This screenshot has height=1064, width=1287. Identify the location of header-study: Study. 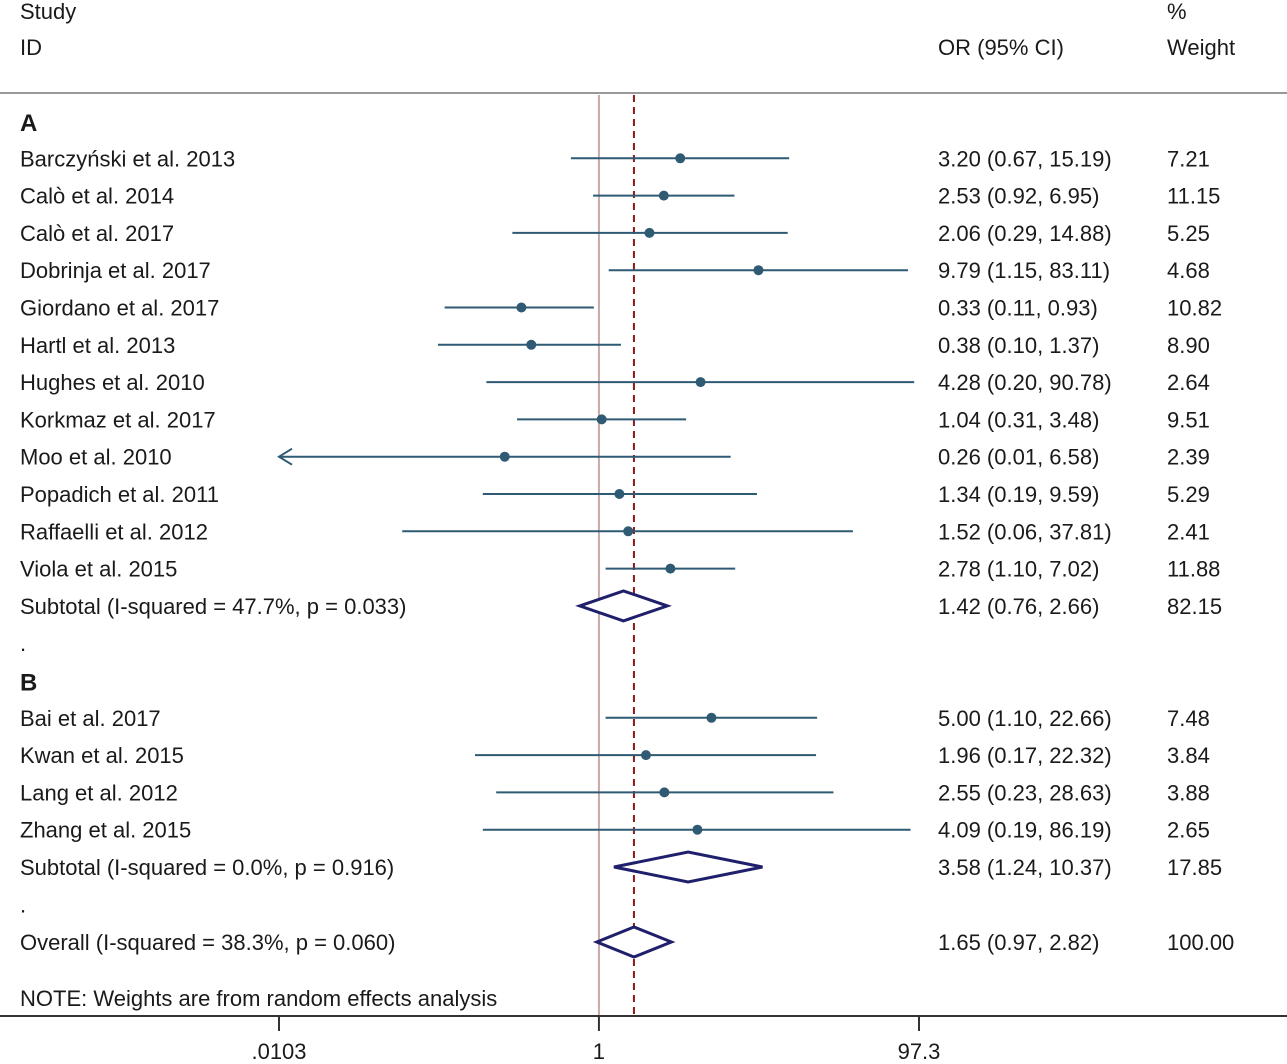
(48, 12).